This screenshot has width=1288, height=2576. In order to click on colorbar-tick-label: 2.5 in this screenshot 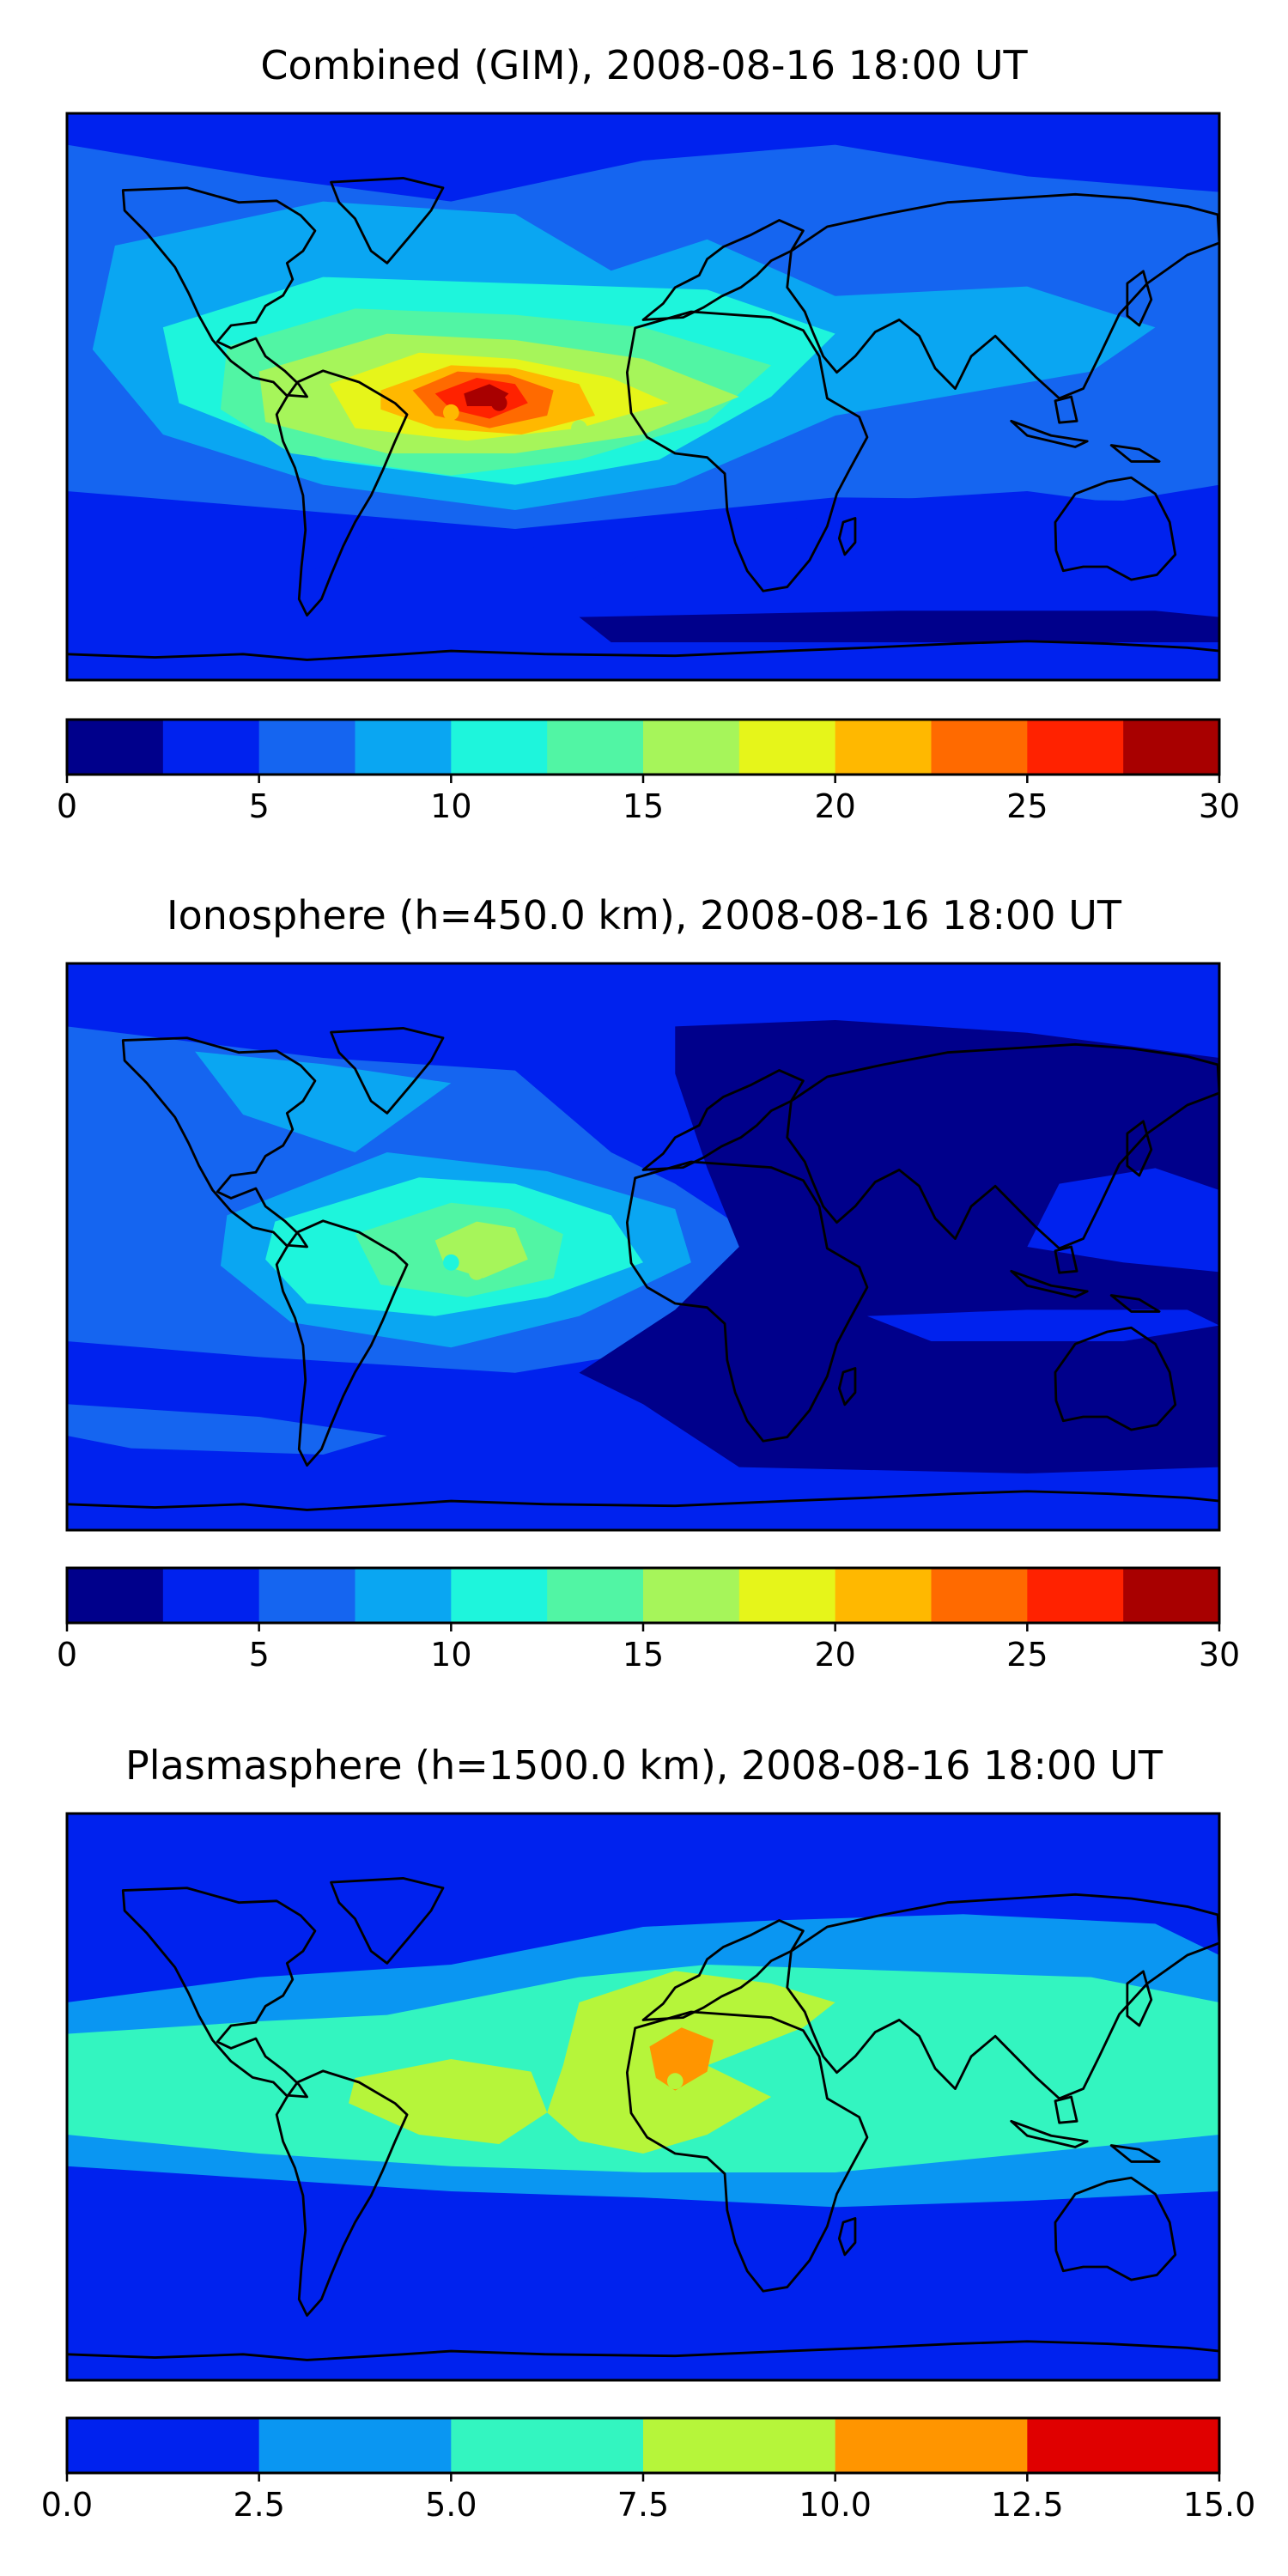, I will do `click(258, 2505)`.